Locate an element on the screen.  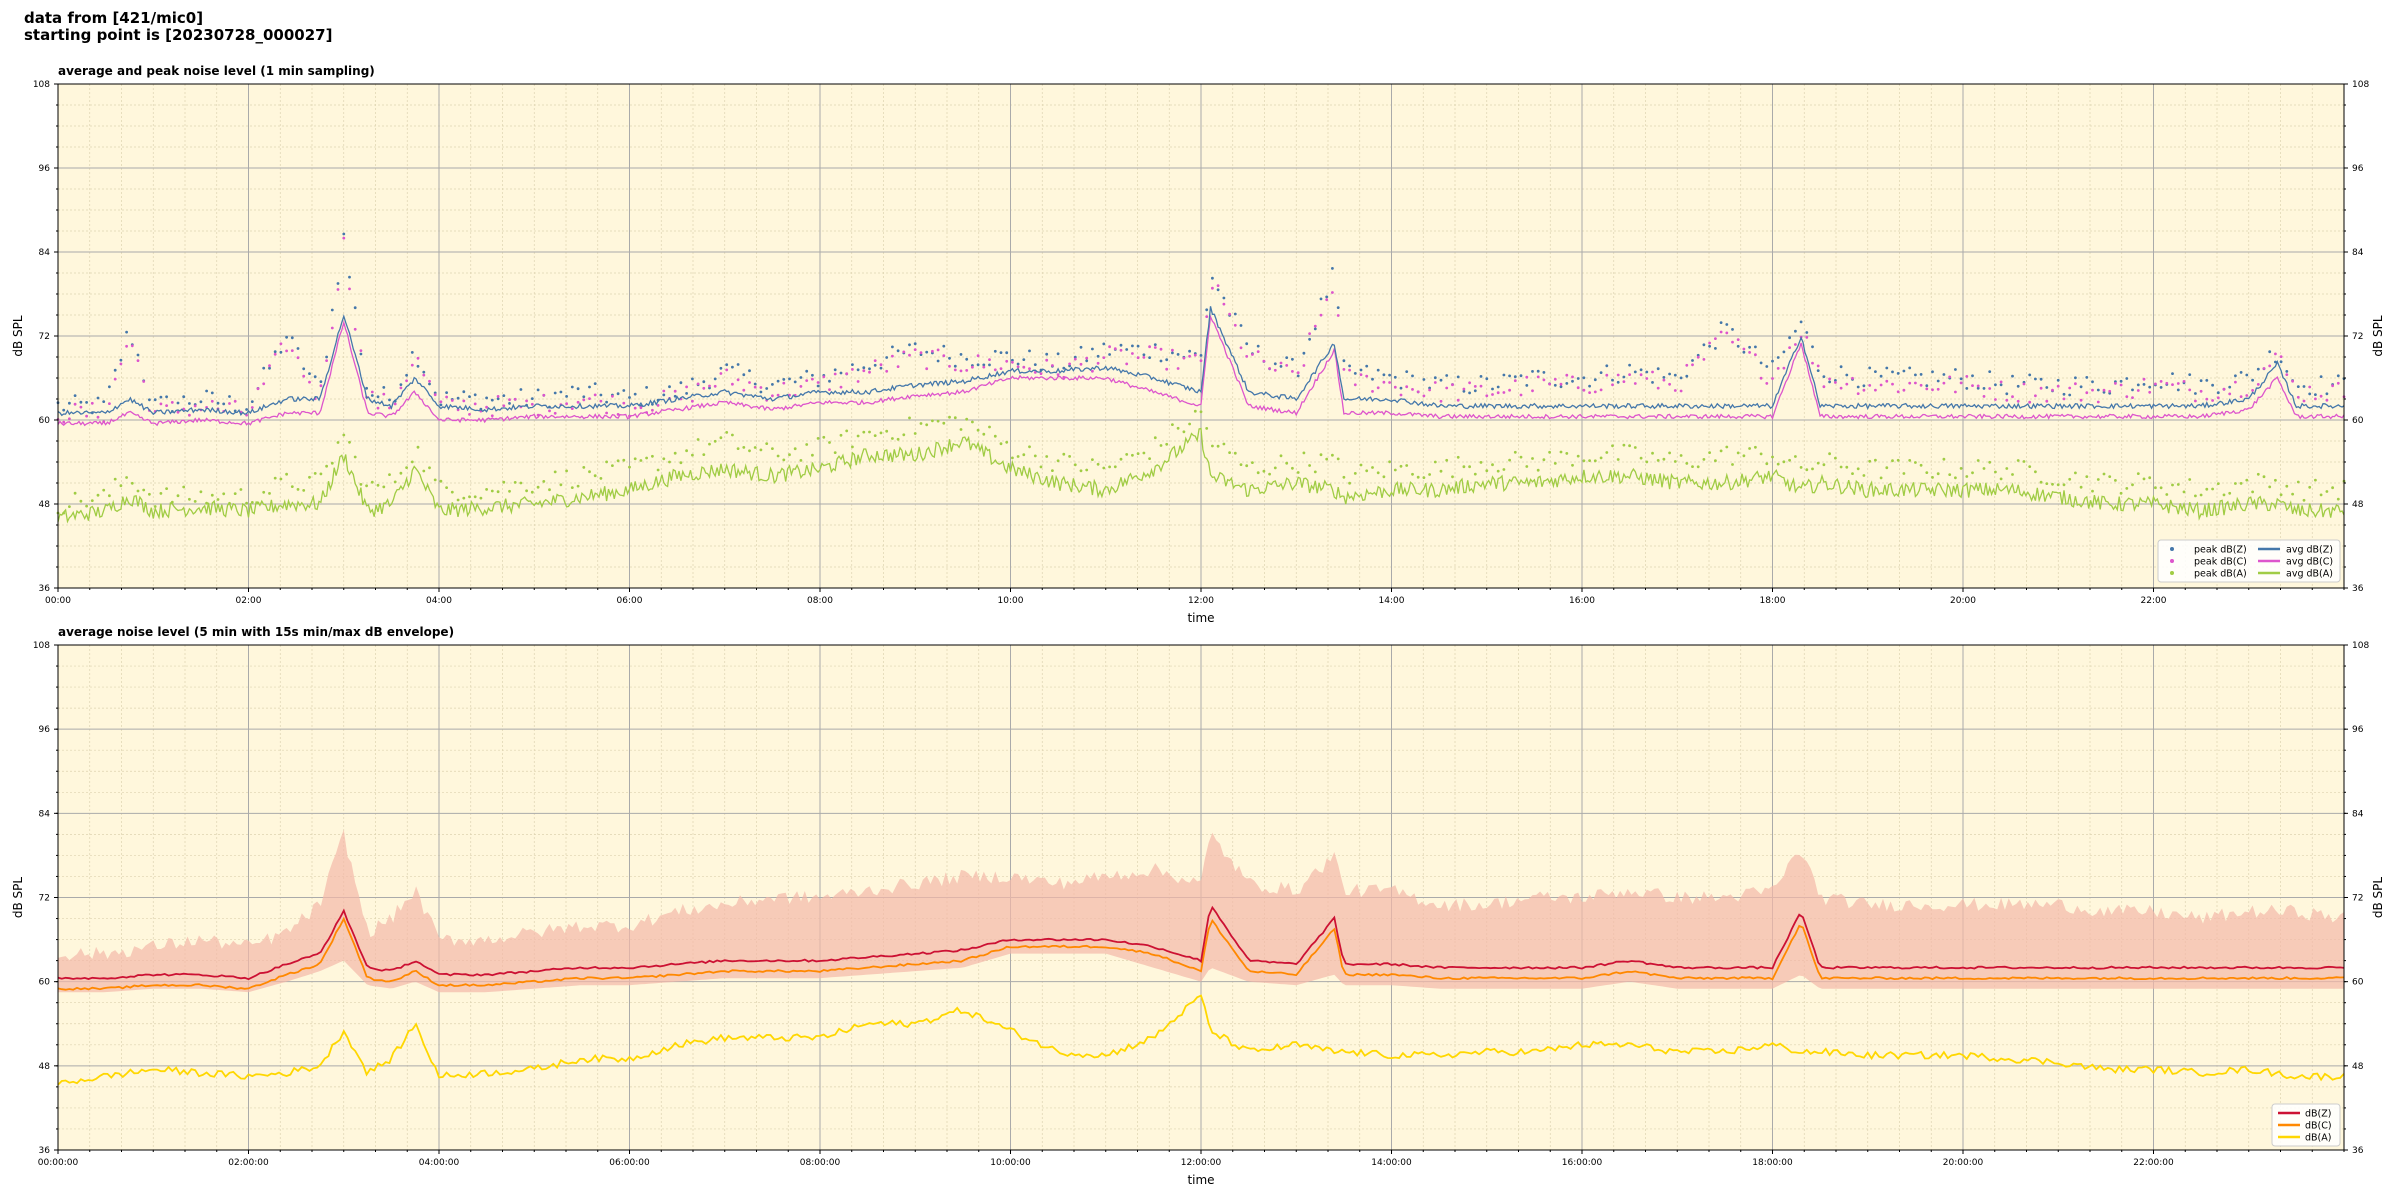
y-tick-label: 96 is located at coordinates (45, 730).